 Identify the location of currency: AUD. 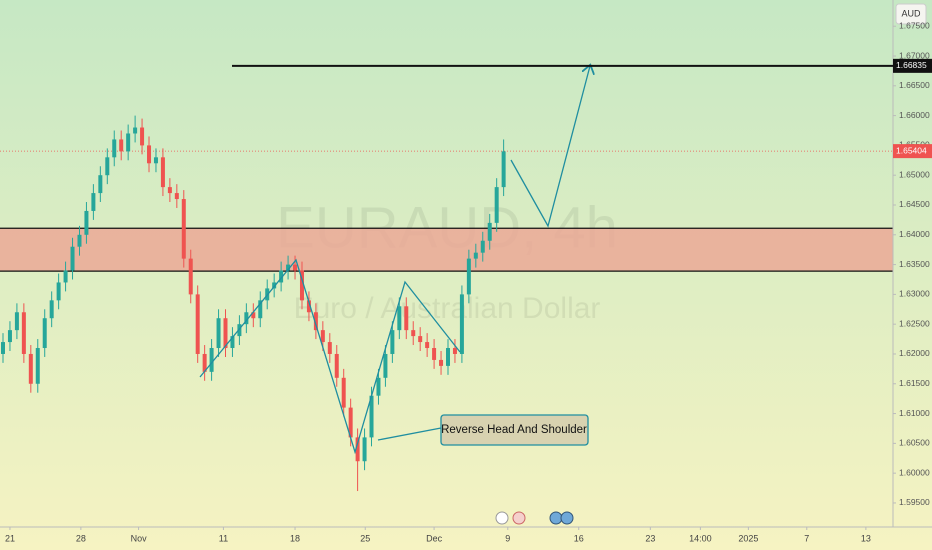
(911, 13).